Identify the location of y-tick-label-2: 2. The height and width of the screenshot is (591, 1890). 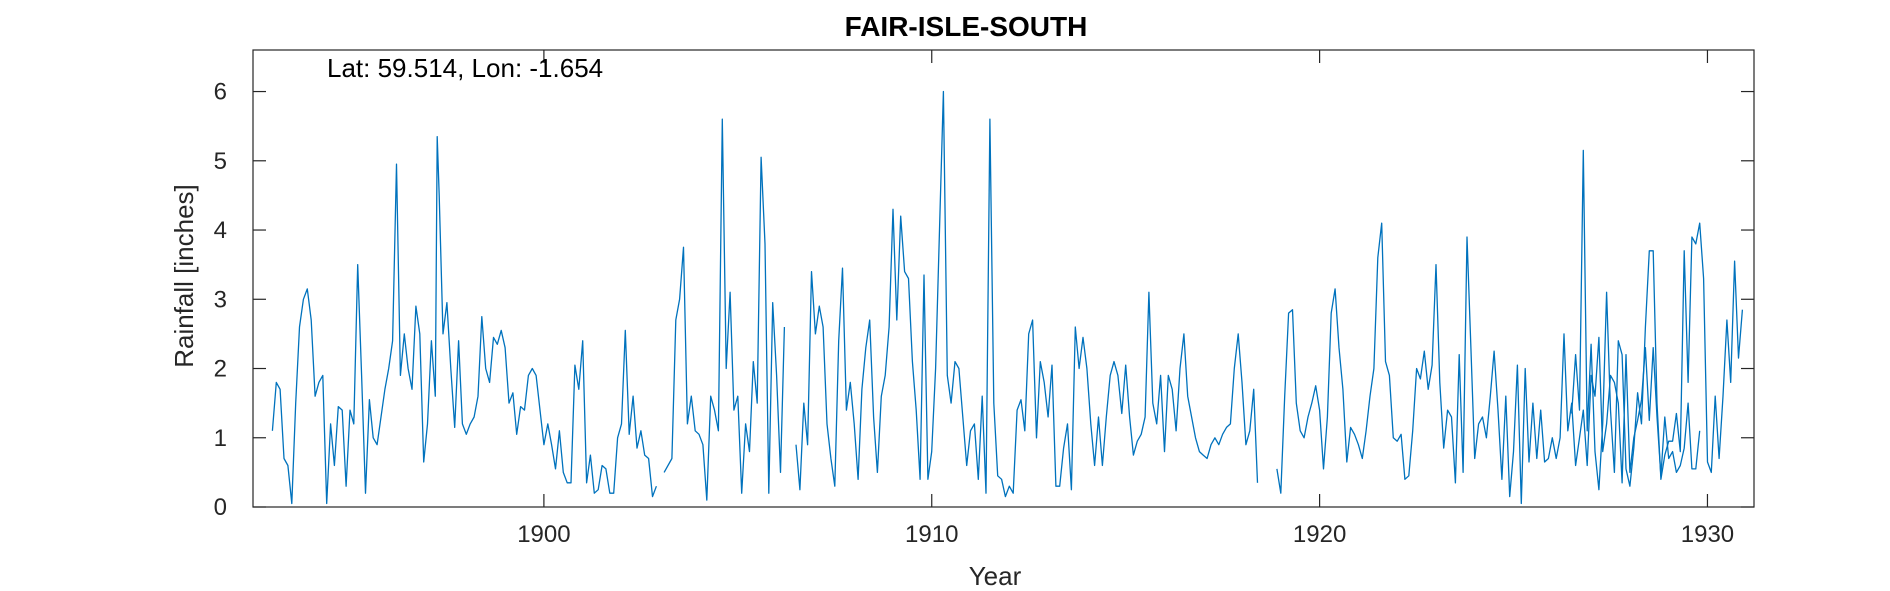
(220, 369).